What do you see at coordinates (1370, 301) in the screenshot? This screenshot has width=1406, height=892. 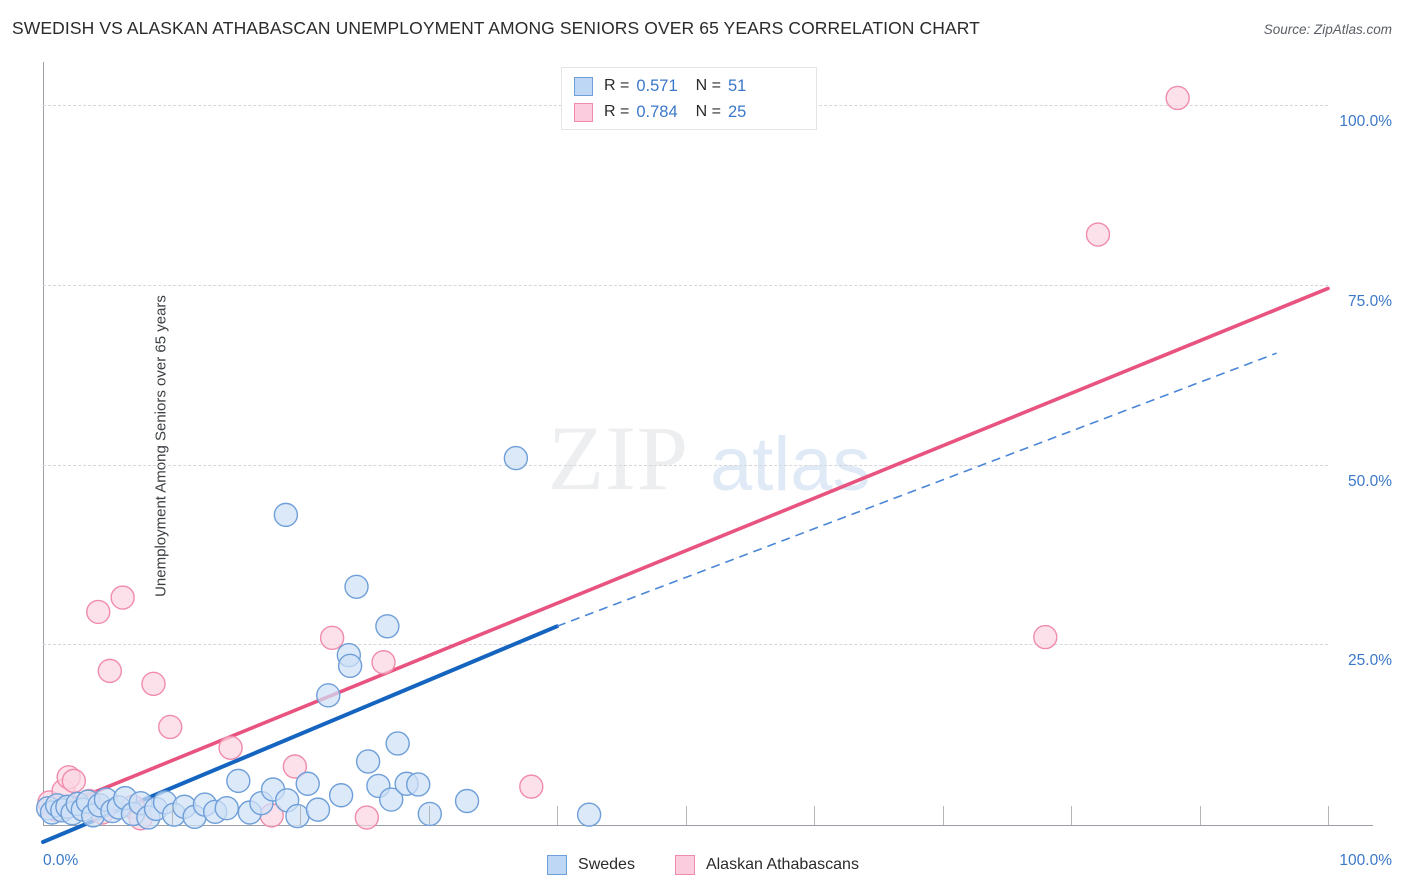 I see `y-tick-label-75: 75.0%` at bounding box center [1370, 301].